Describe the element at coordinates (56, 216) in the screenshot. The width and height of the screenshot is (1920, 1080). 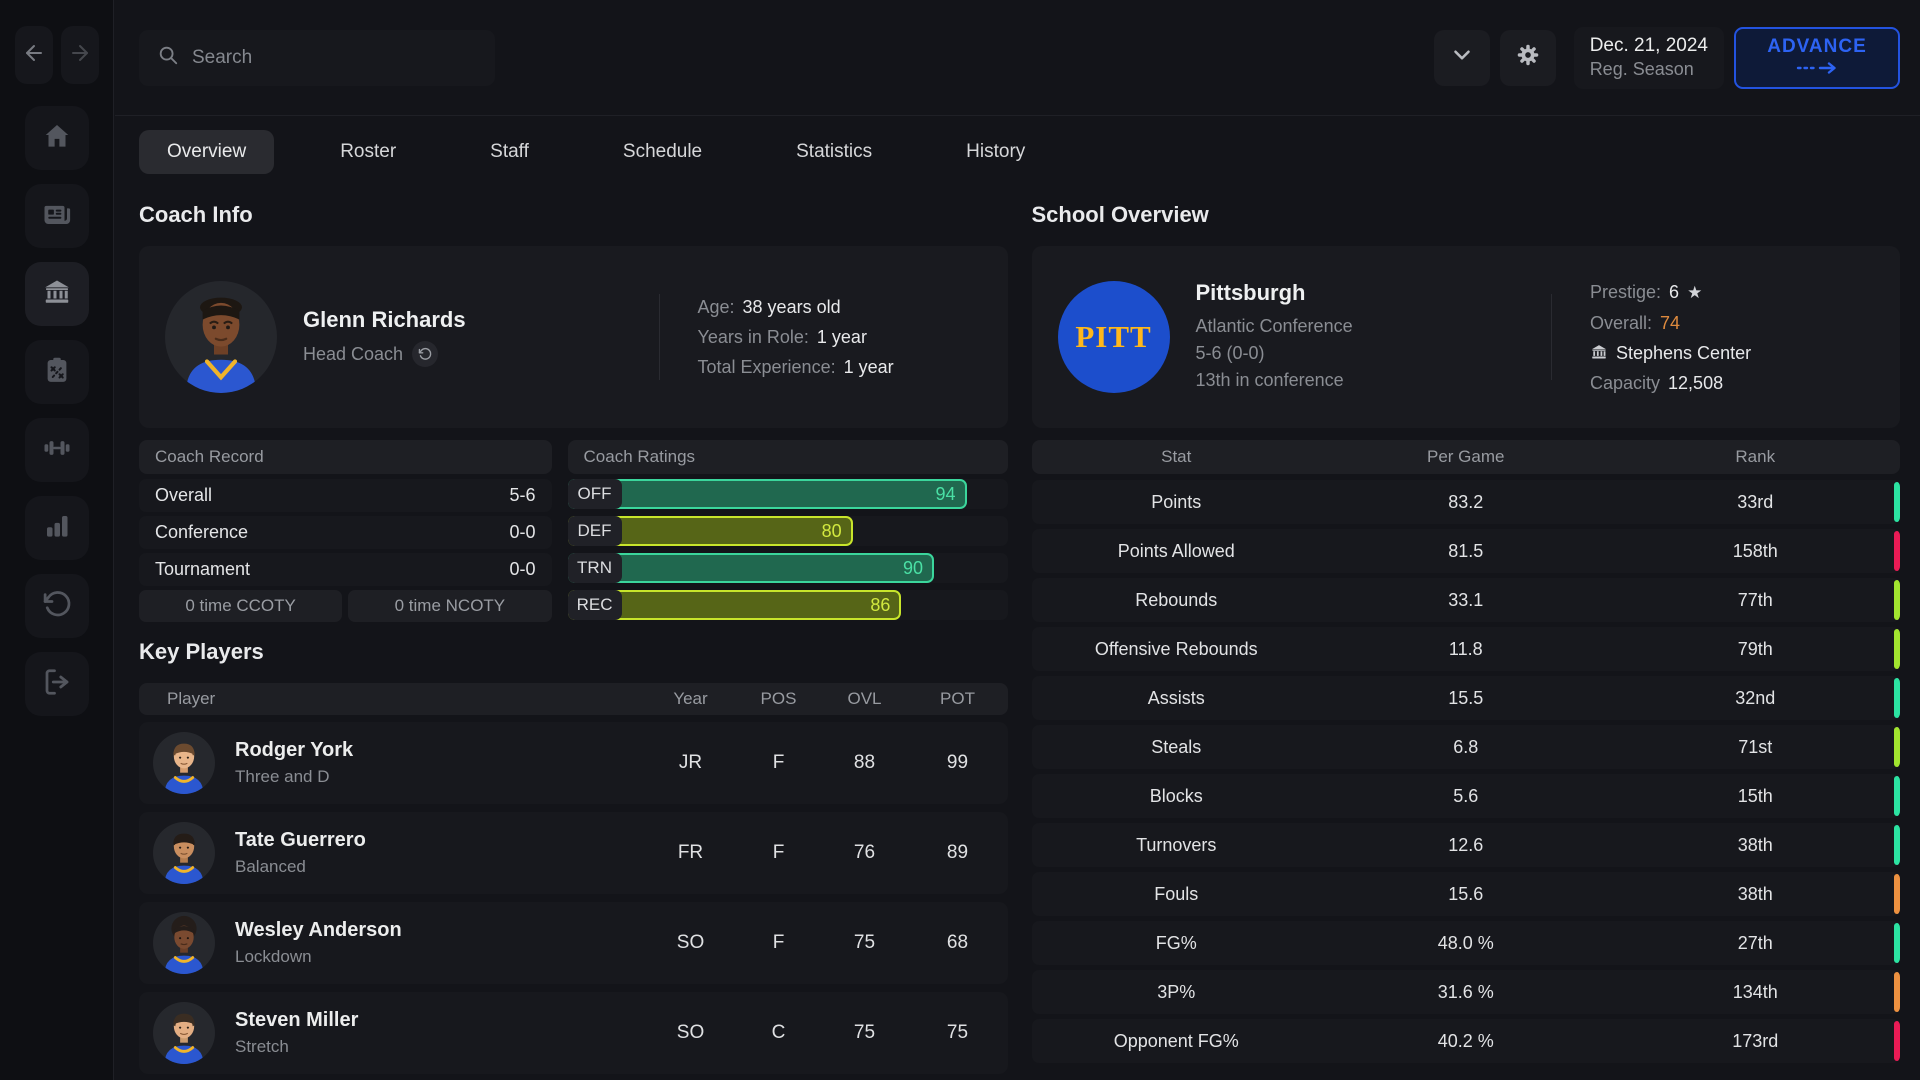
I see `sidebar-item-news` at that location.